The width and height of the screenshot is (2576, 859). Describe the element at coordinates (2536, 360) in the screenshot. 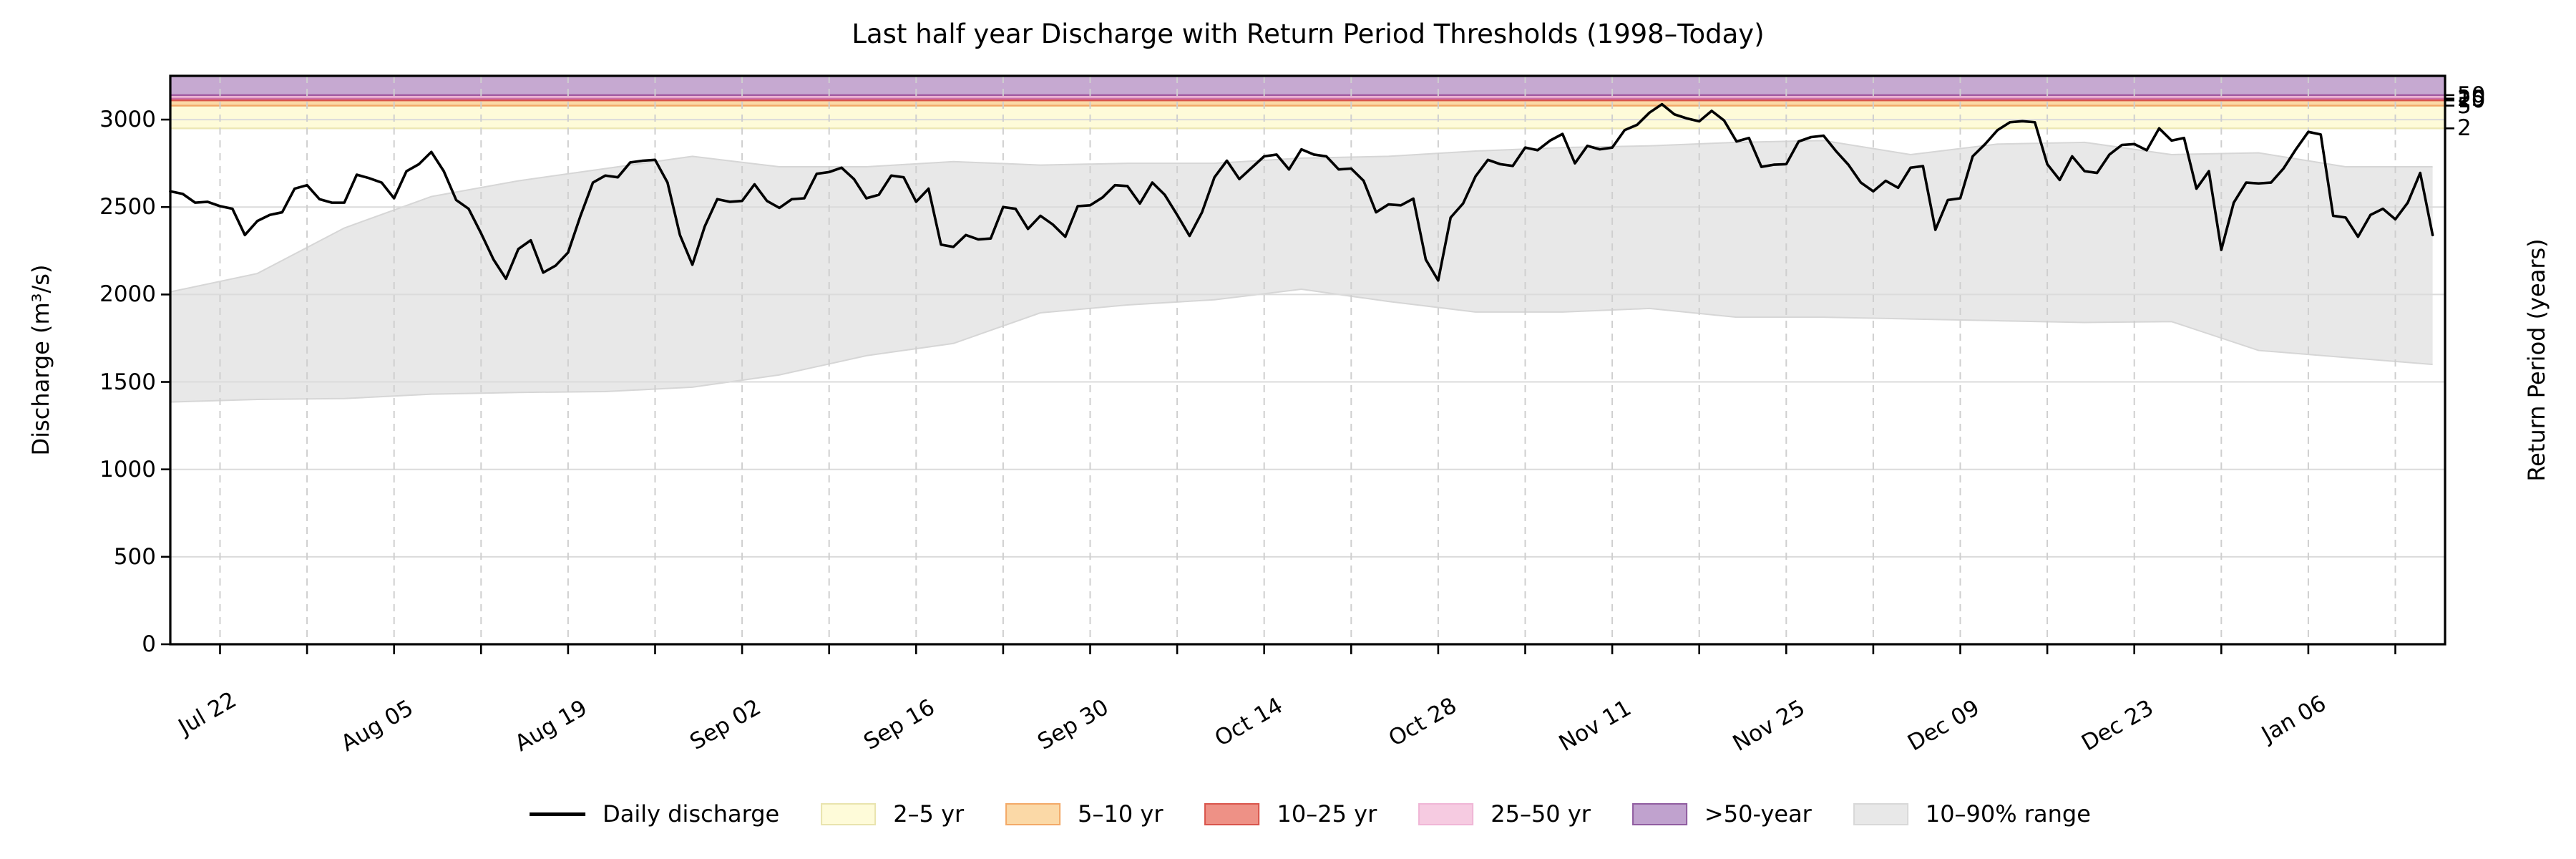

I see `right-axis-label: Return Period (years)` at that location.